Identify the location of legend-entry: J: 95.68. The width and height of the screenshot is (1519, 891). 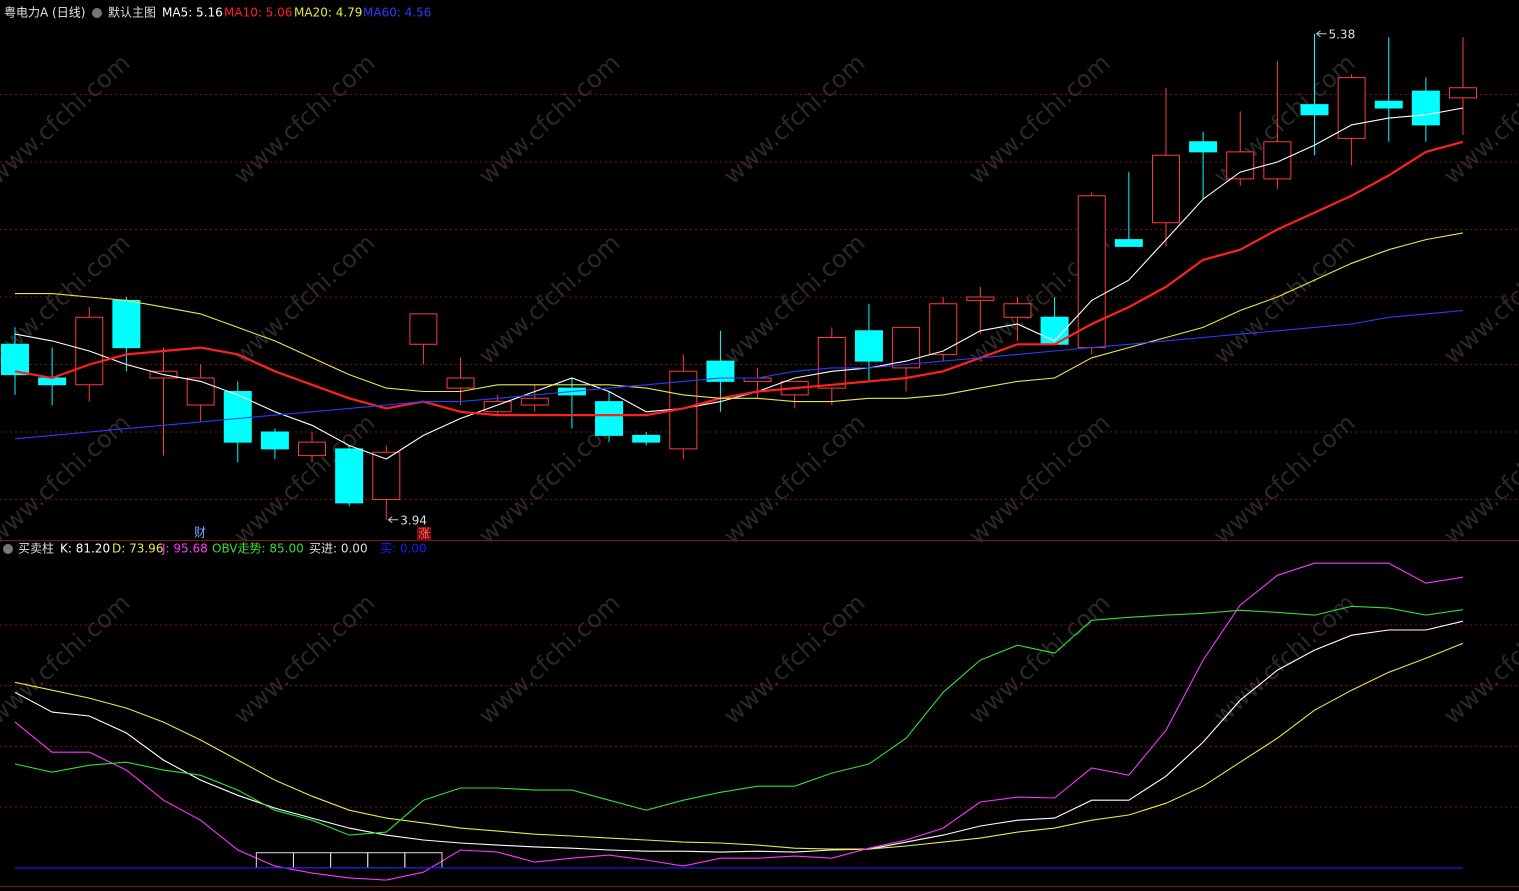
(184, 549).